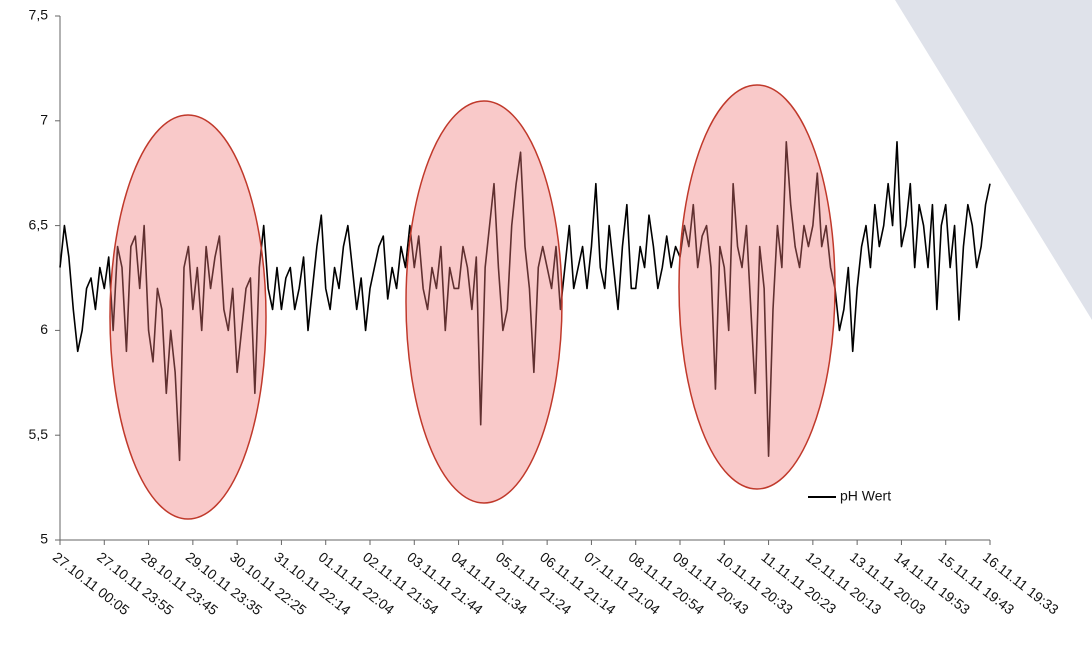  What do you see at coordinates (44, 329) in the screenshot?
I see `y-tick-label: 6` at bounding box center [44, 329].